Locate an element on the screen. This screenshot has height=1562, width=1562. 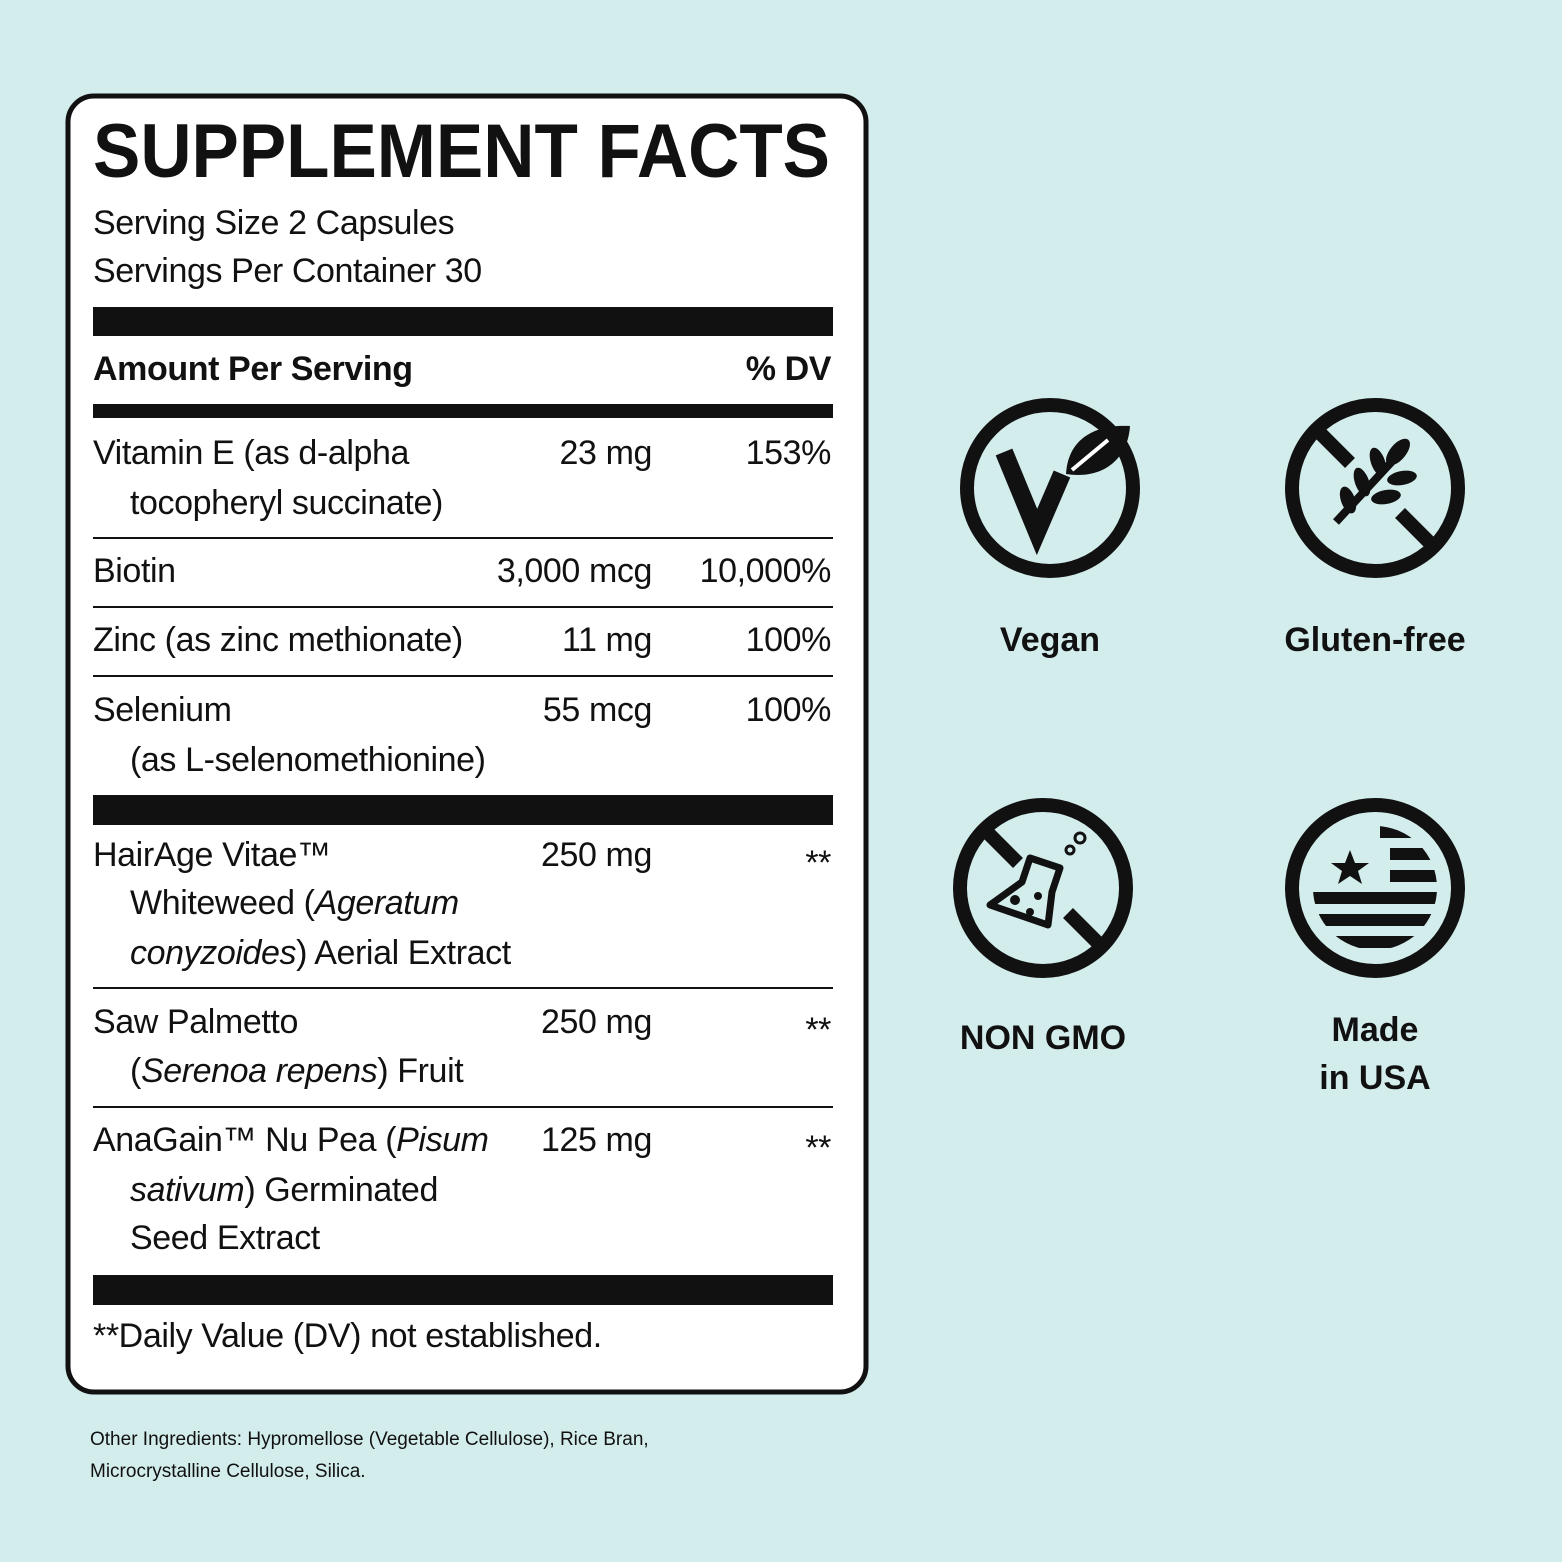
ingredient-name: Selenium is located at coordinates (162, 710).